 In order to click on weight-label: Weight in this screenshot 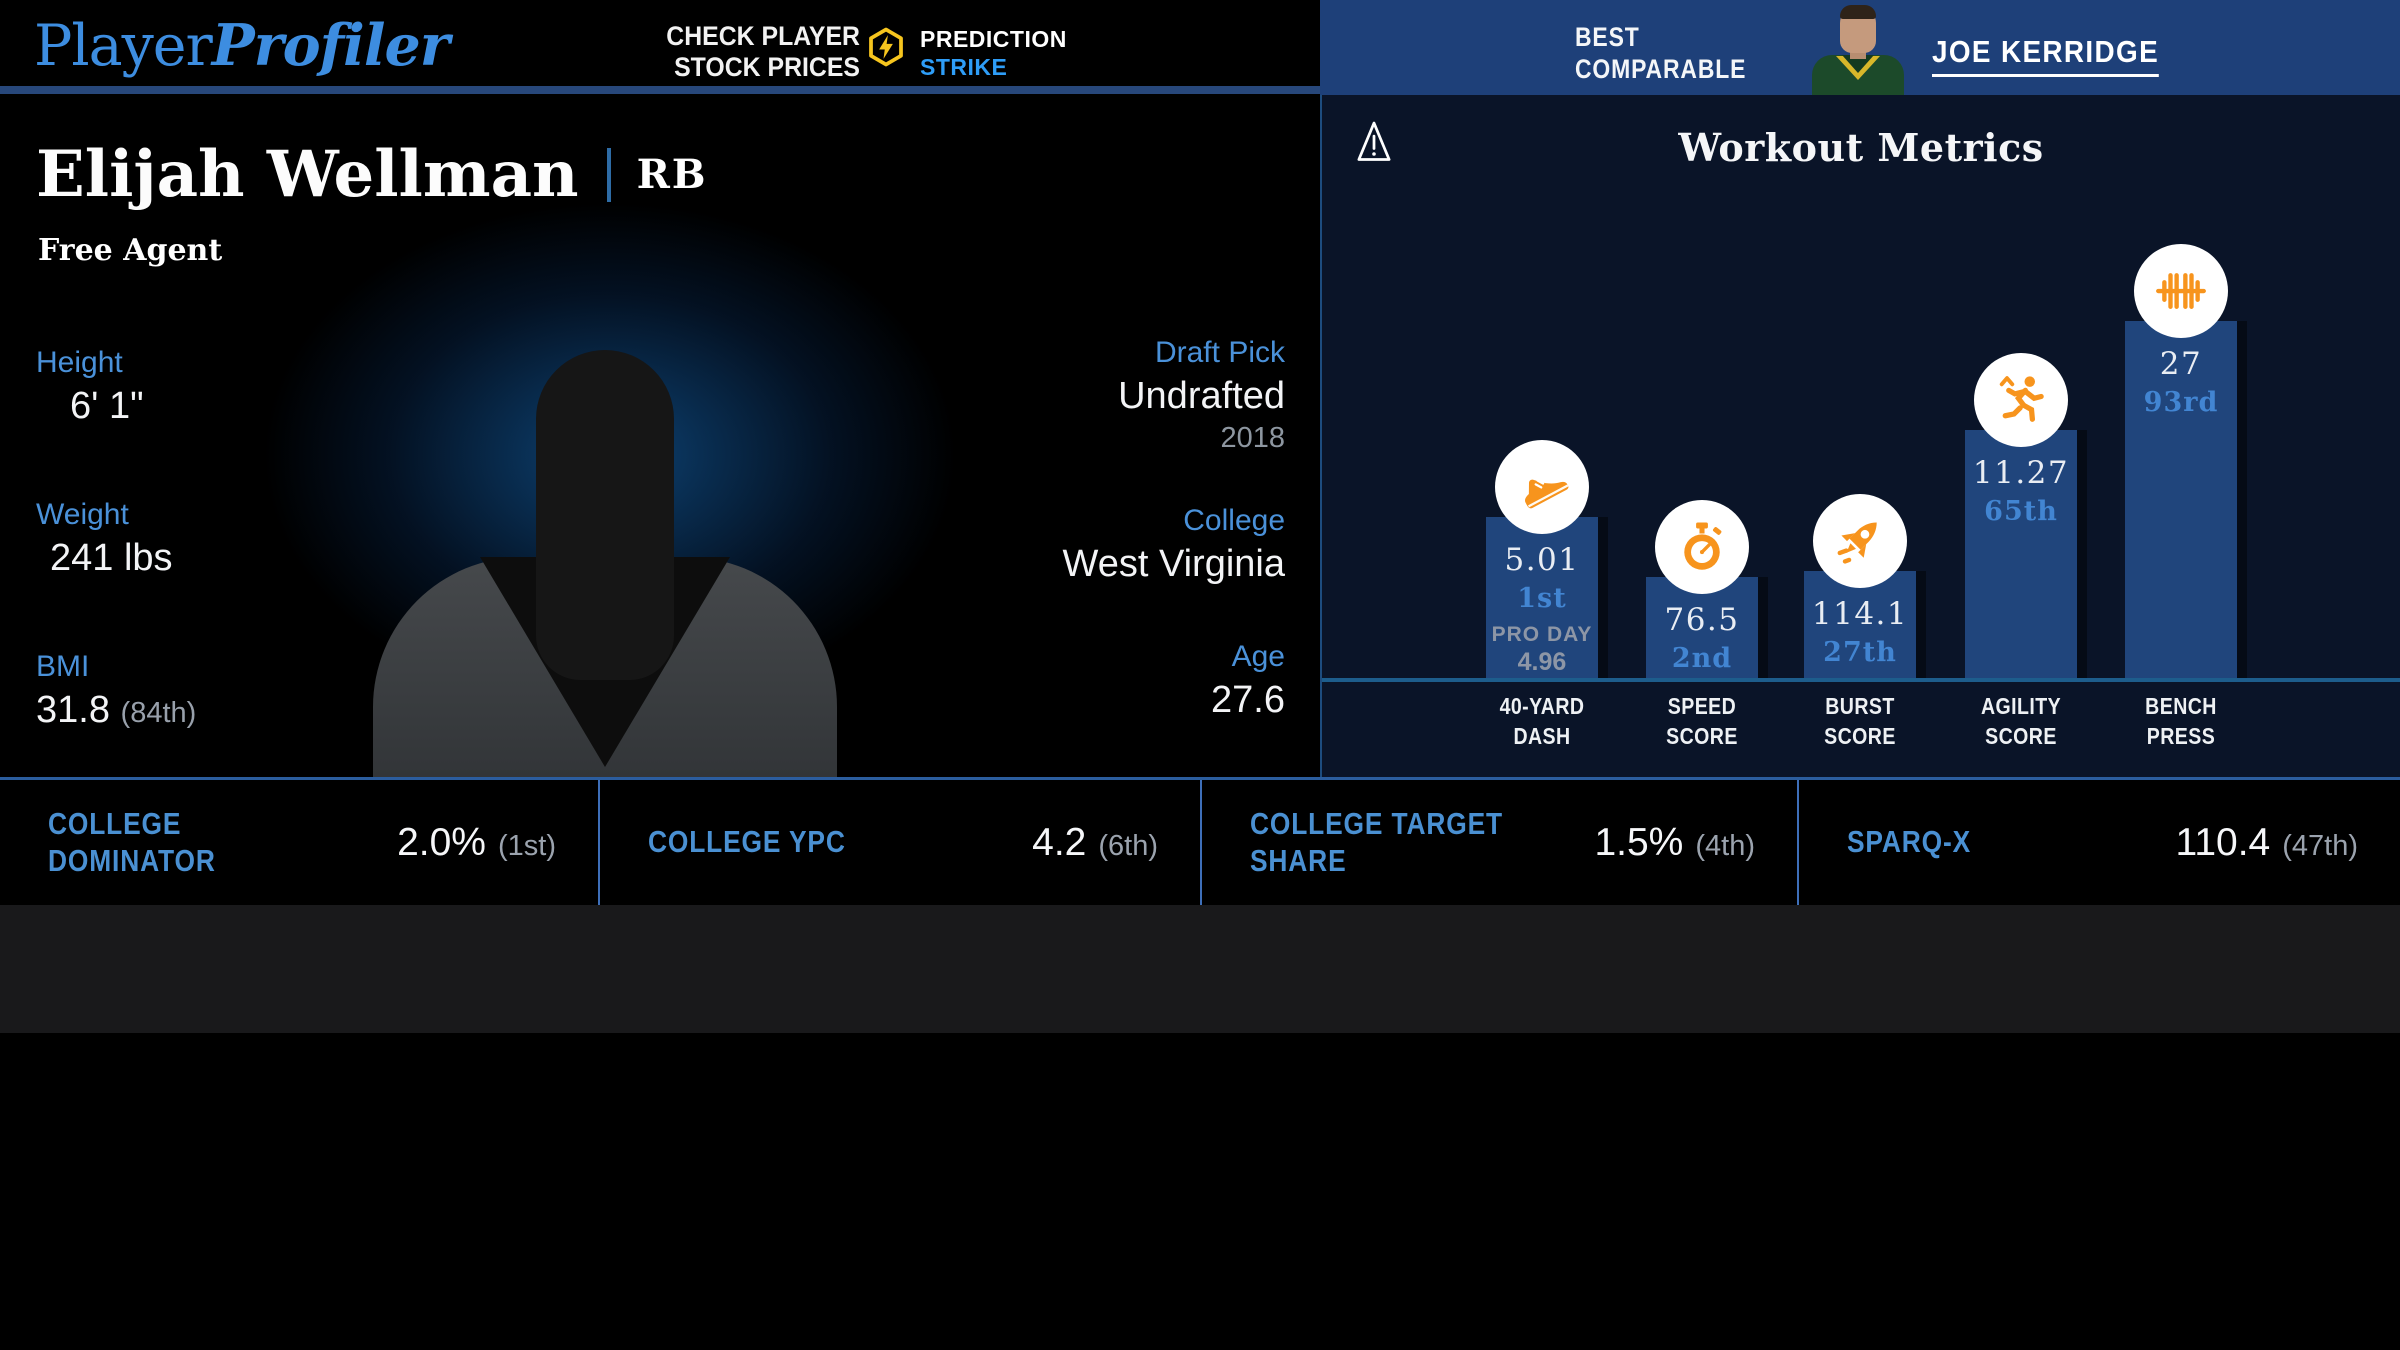, I will do `click(82, 514)`.